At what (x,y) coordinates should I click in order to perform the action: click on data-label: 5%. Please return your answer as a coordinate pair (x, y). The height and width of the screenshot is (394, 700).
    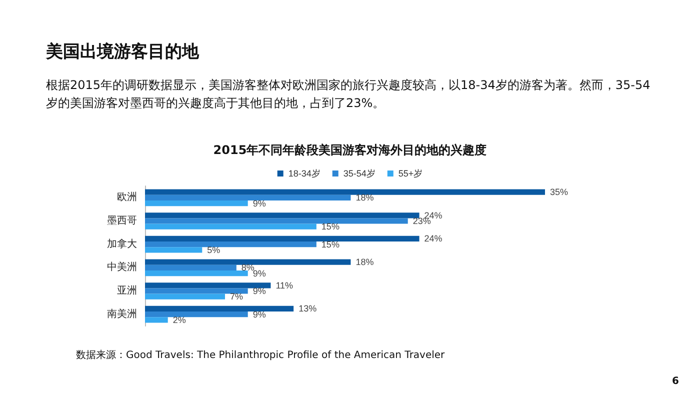
    Looking at the image, I should click on (213, 249).